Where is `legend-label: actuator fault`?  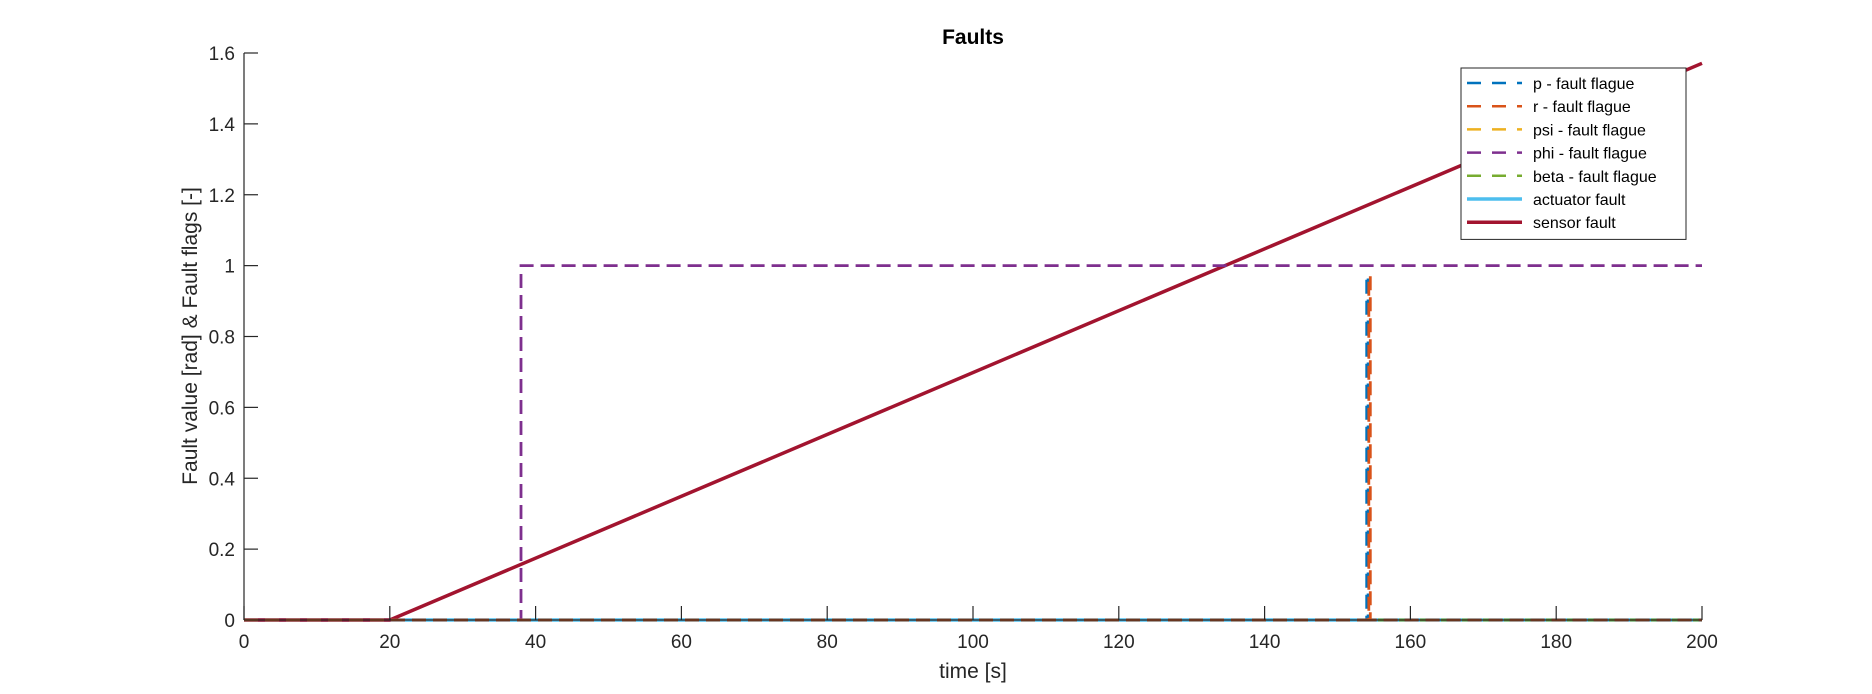 legend-label: actuator fault is located at coordinates (1579, 200).